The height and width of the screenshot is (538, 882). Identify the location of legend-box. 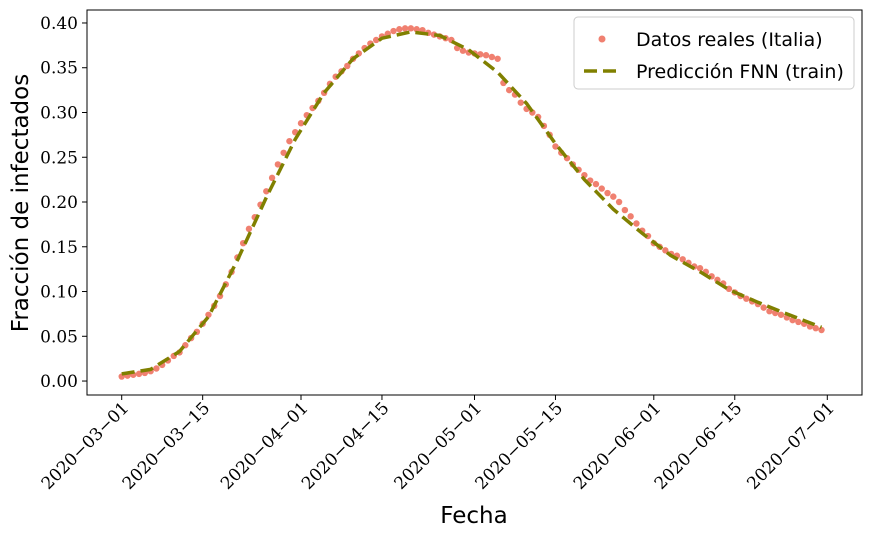
(714, 53).